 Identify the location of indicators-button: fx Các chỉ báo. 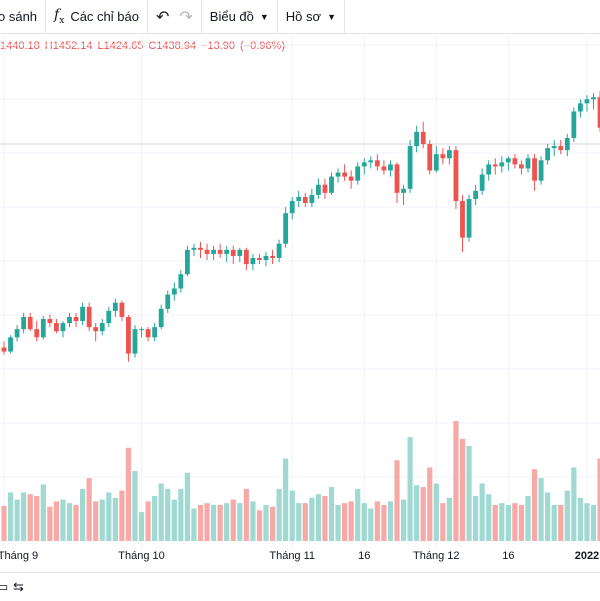
(96, 16).